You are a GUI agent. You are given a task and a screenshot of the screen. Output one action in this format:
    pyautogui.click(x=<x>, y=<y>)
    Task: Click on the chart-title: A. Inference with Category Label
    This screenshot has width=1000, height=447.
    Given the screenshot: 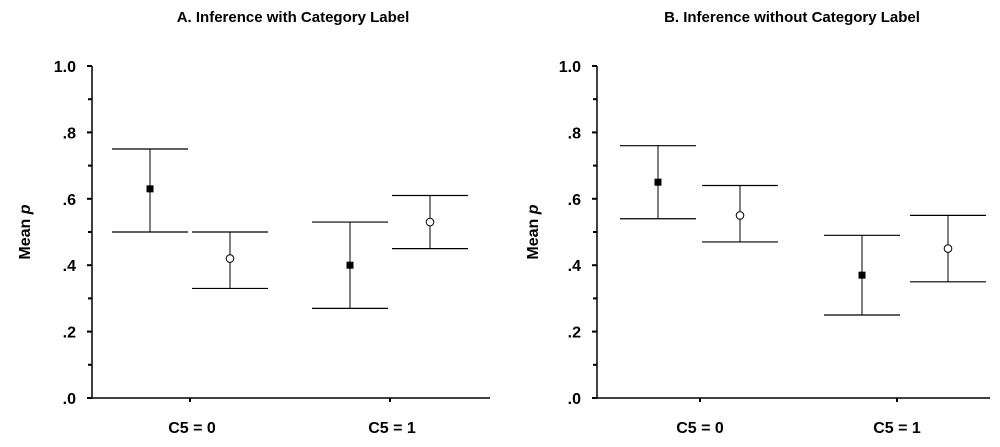 What is the action you would take?
    pyautogui.click(x=293, y=17)
    